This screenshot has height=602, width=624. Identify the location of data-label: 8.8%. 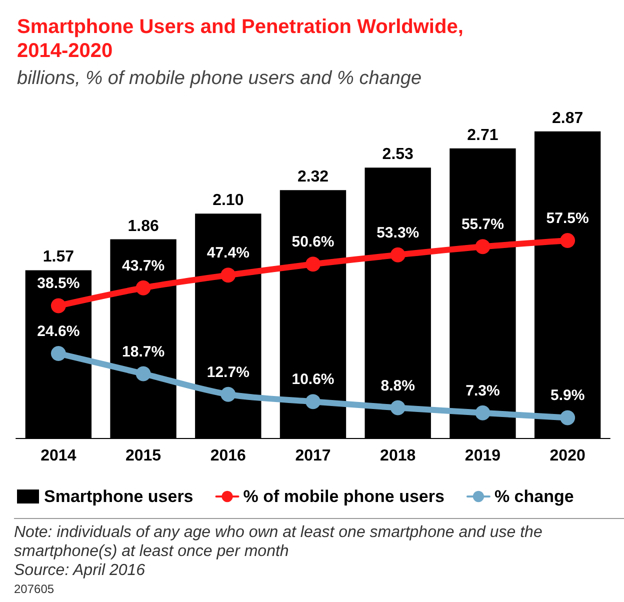
(397, 385).